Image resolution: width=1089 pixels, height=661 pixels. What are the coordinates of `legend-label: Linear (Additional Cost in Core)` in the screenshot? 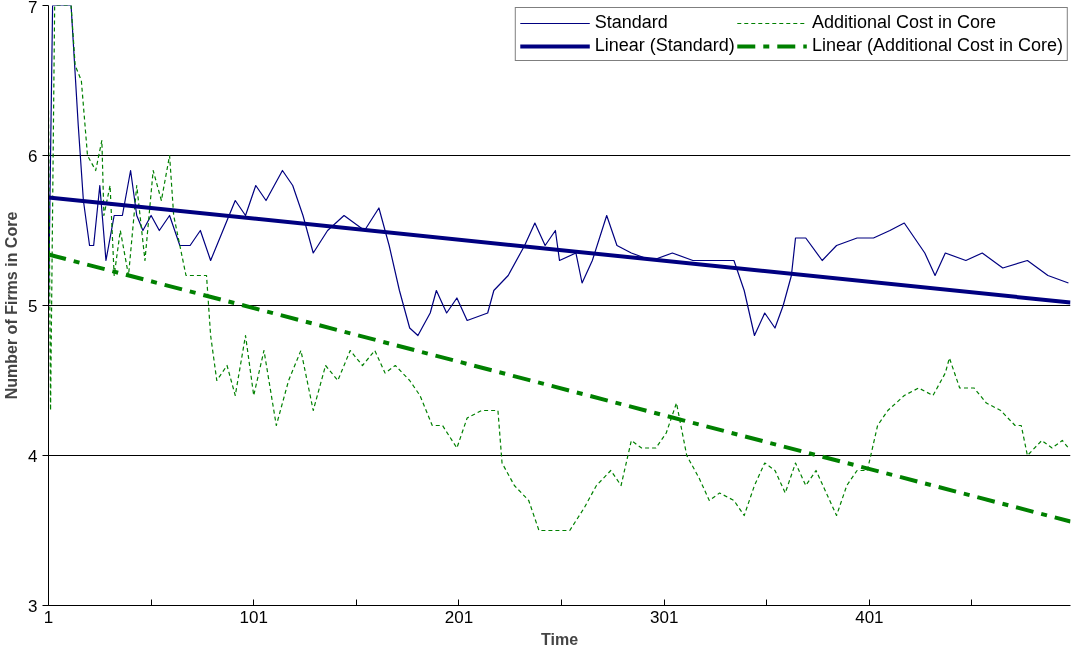 It's located at (937, 45).